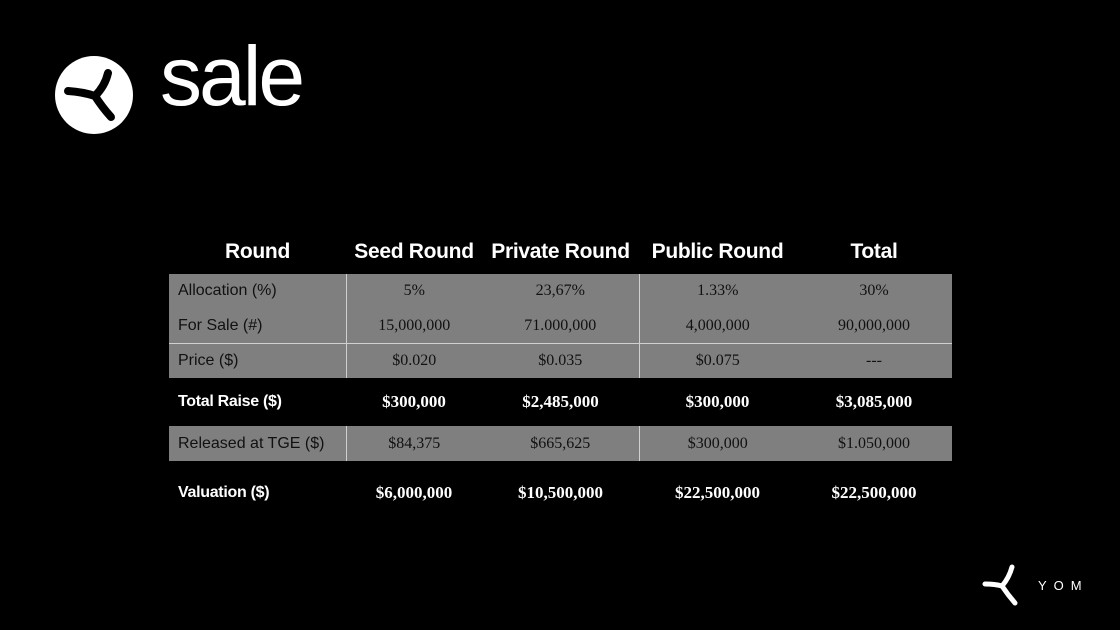  I want to click on table-cell: $0.075, so click(717, 360).